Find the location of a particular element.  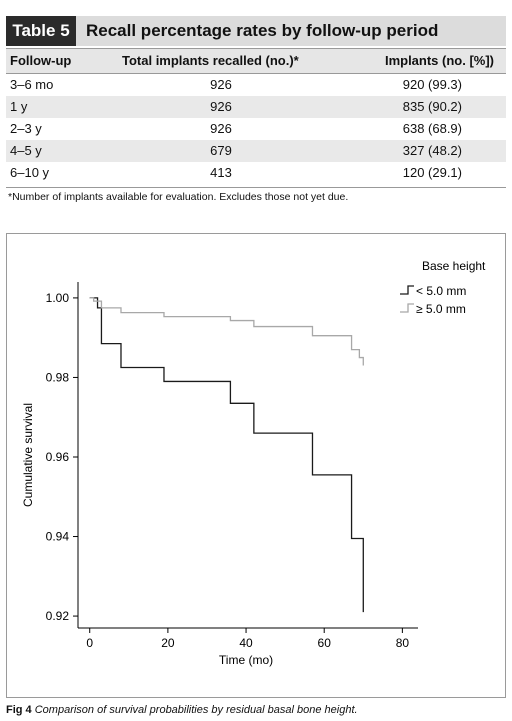

y-tick-label: 0.96 is located at coordinates (58, 457).